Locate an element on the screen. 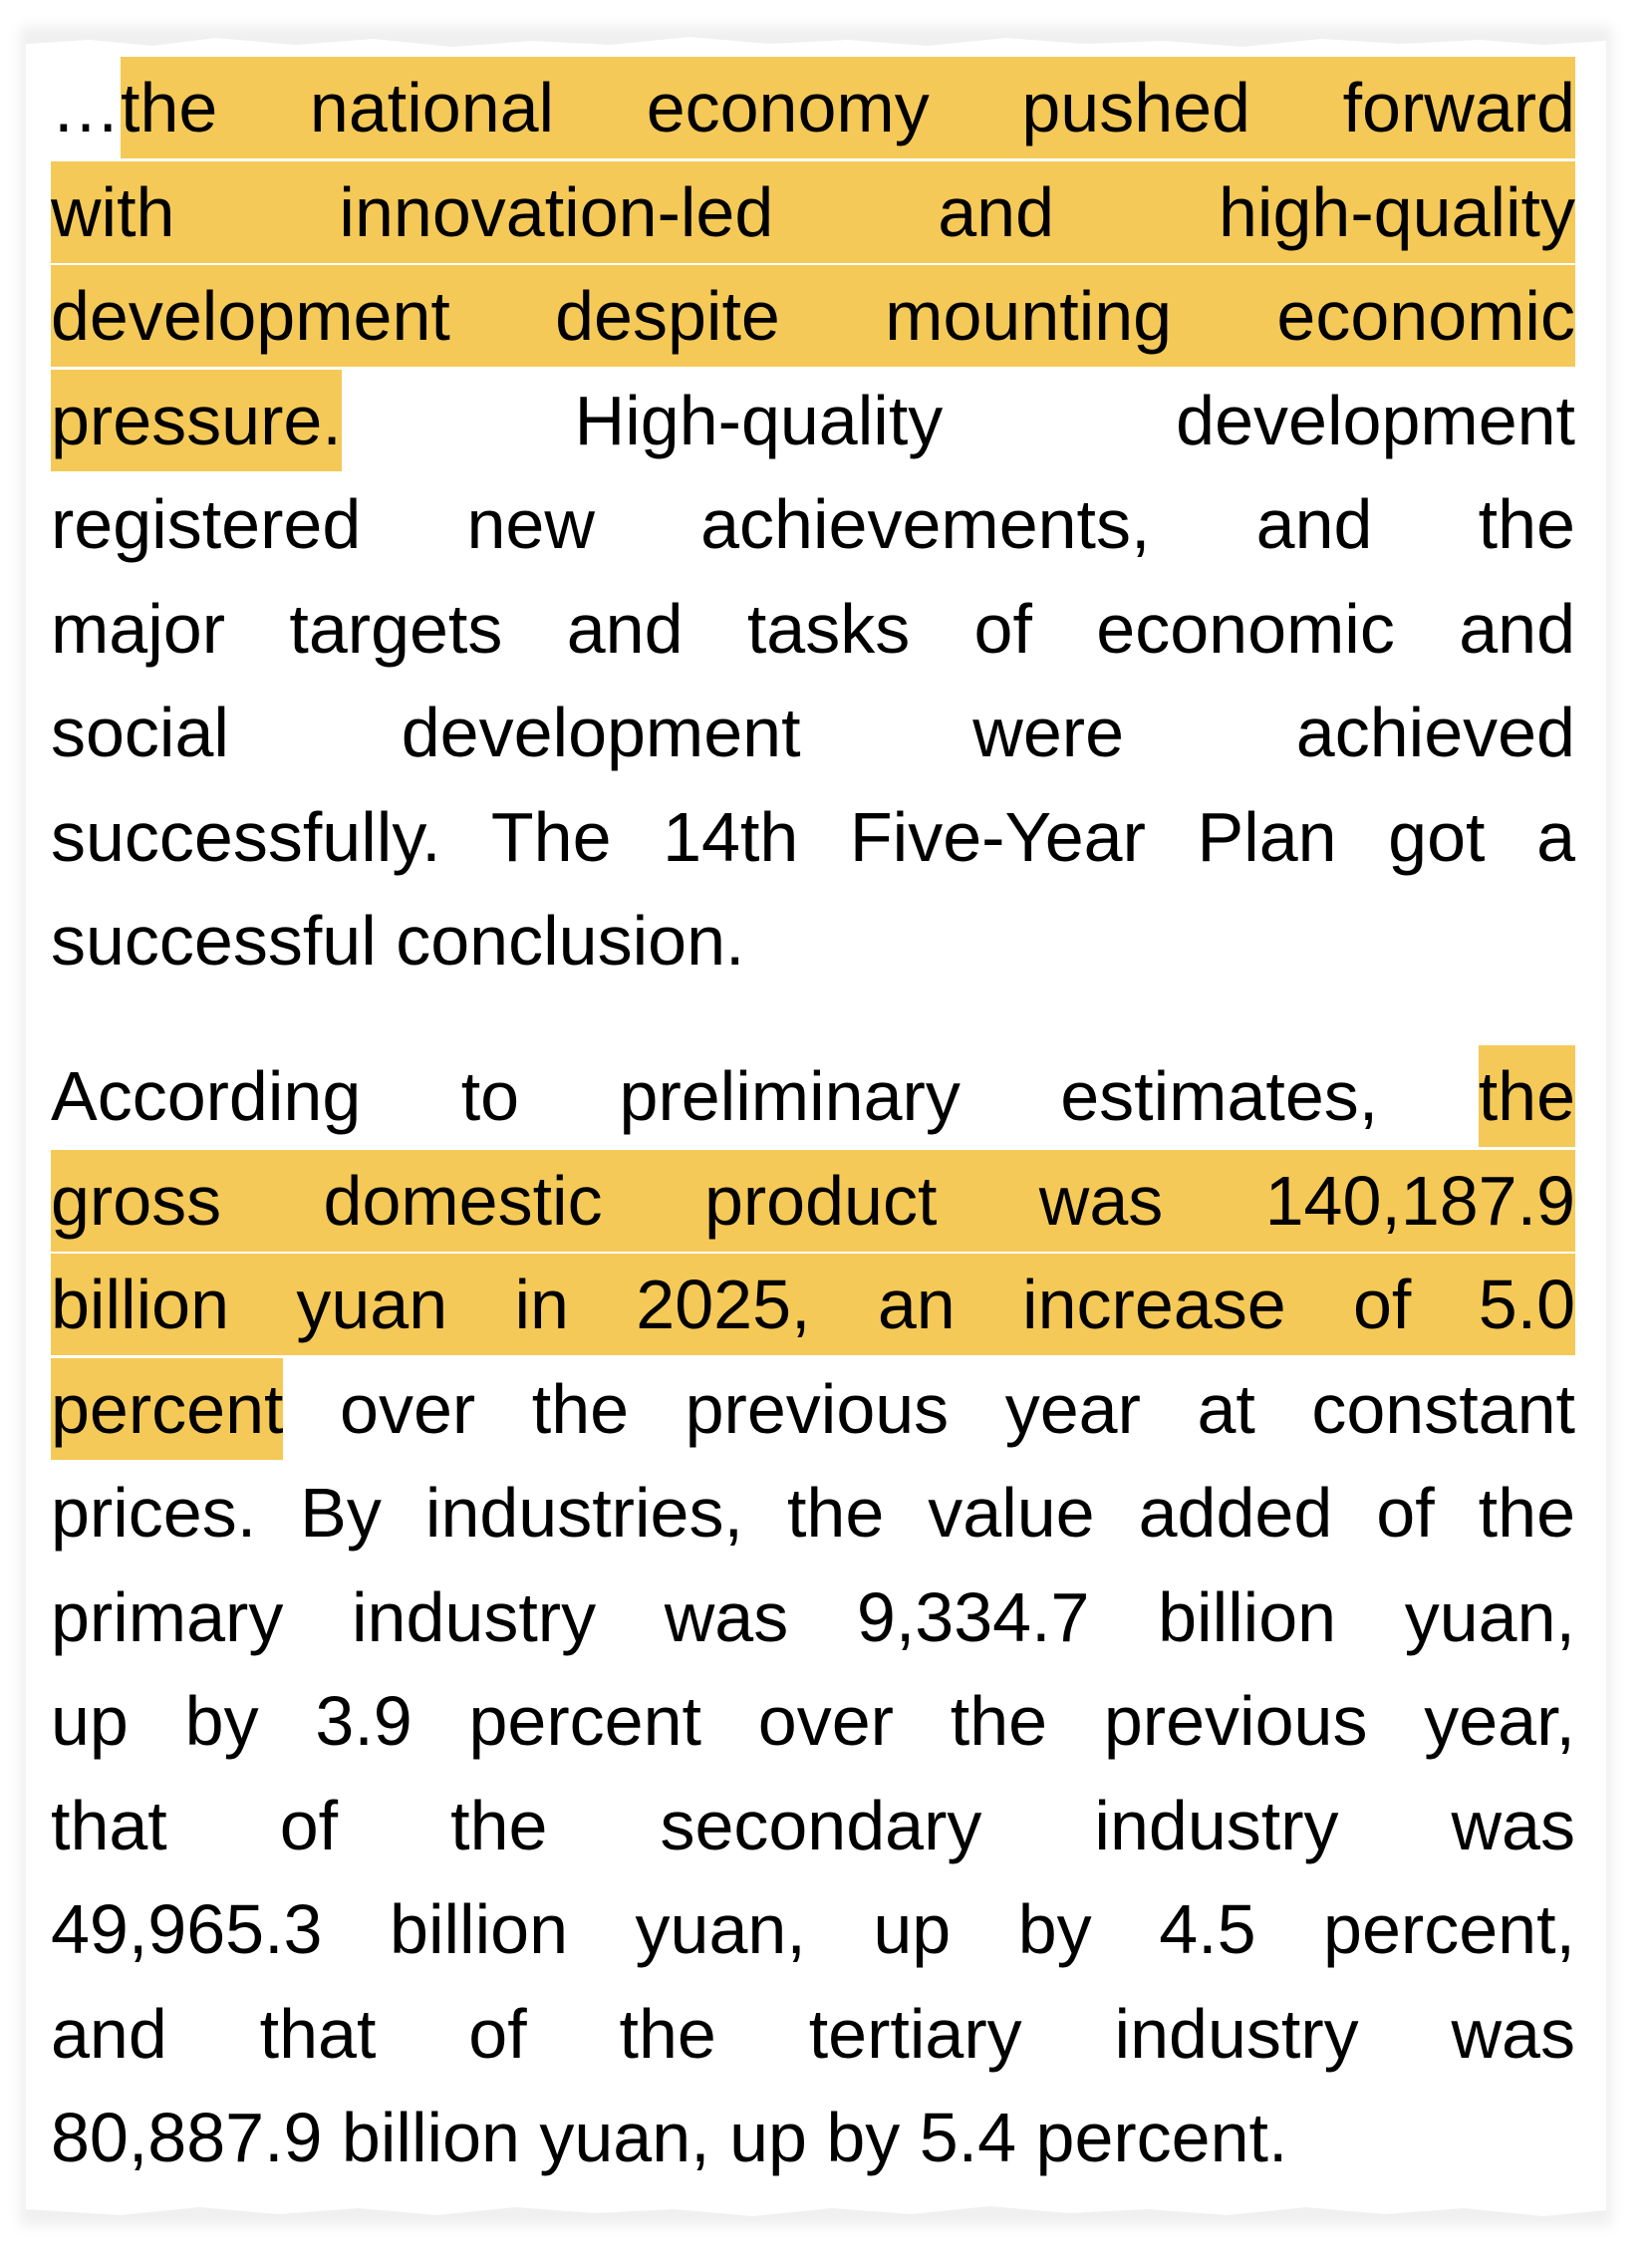 The width and height of the screenshot is (1651, 2268). text-line: gross domestic product was 140,187.9 is located at coordinates (813, 1202).